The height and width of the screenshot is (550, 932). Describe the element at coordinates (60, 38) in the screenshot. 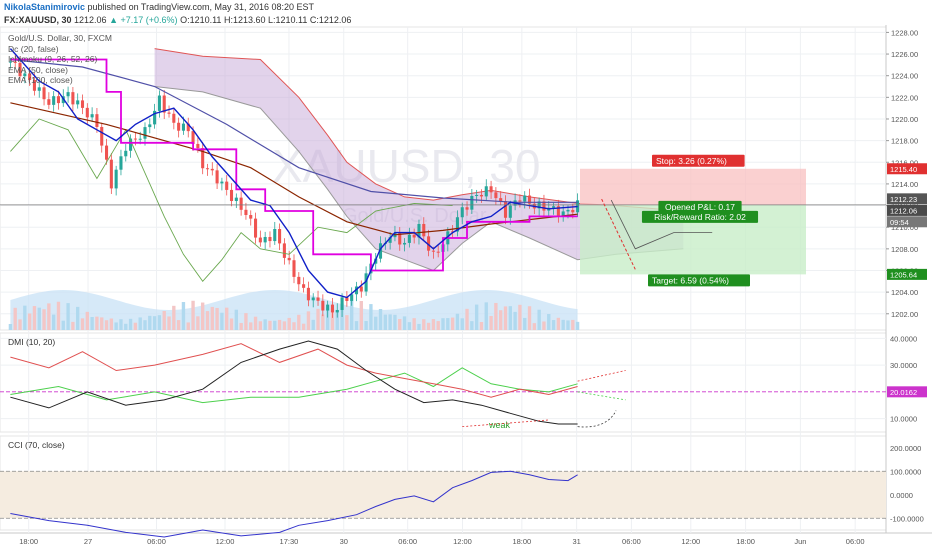

I see `legend-instrument: Gold/U.S. Dollar, 30, FXCM` at that location.